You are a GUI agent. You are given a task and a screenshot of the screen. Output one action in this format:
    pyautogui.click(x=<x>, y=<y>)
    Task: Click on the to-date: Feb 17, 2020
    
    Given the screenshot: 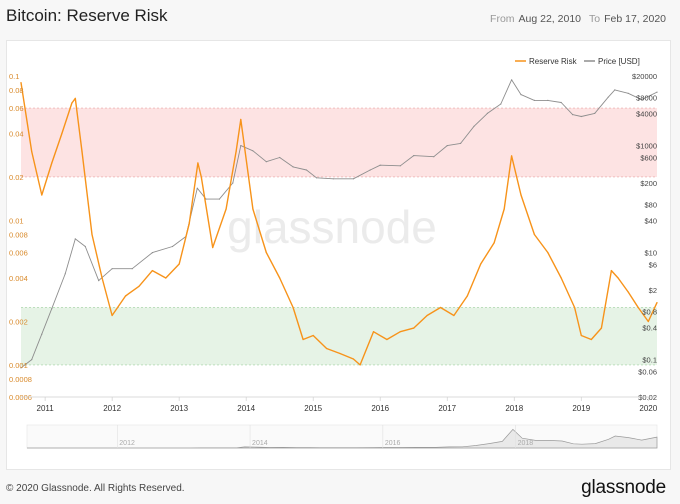 What is the action you would take?
    pyautogui.click(x=635, y=19)
    